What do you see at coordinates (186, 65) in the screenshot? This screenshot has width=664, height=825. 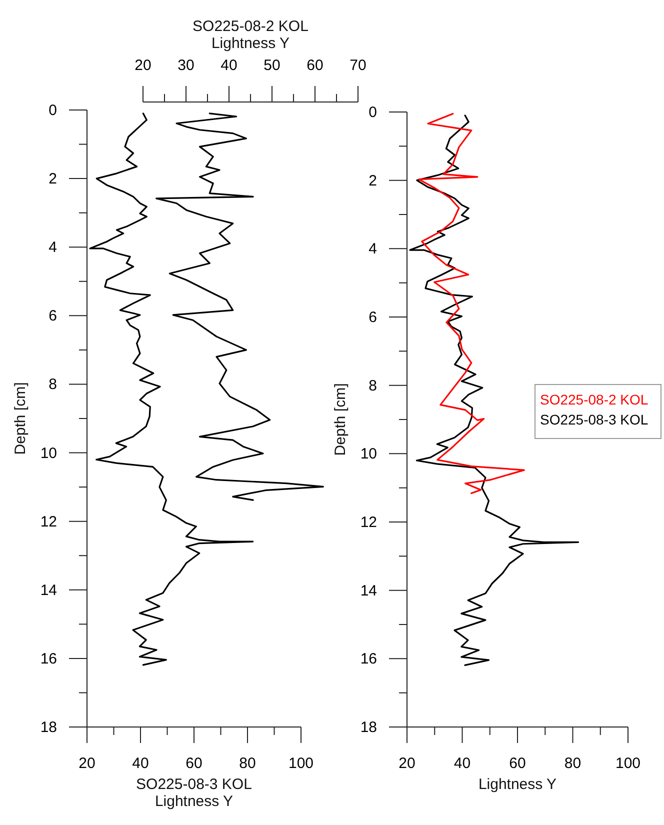 I see `x2-tick-label: 30` at bounding box center [186, 65].